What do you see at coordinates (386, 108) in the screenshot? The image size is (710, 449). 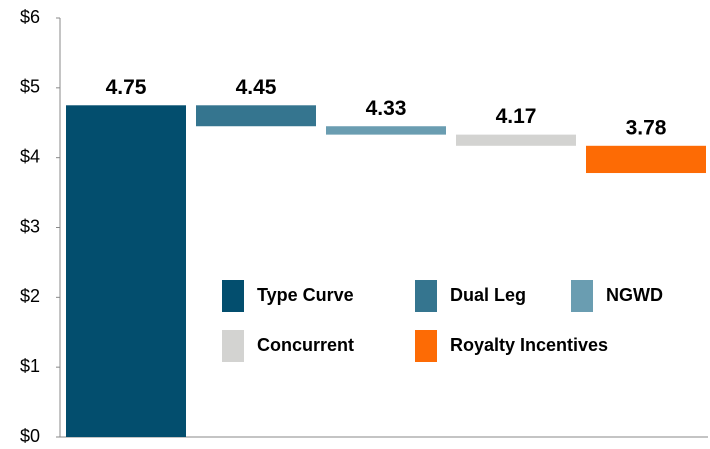 I see `value-label: 4.33` at bounding box center [386, 108].